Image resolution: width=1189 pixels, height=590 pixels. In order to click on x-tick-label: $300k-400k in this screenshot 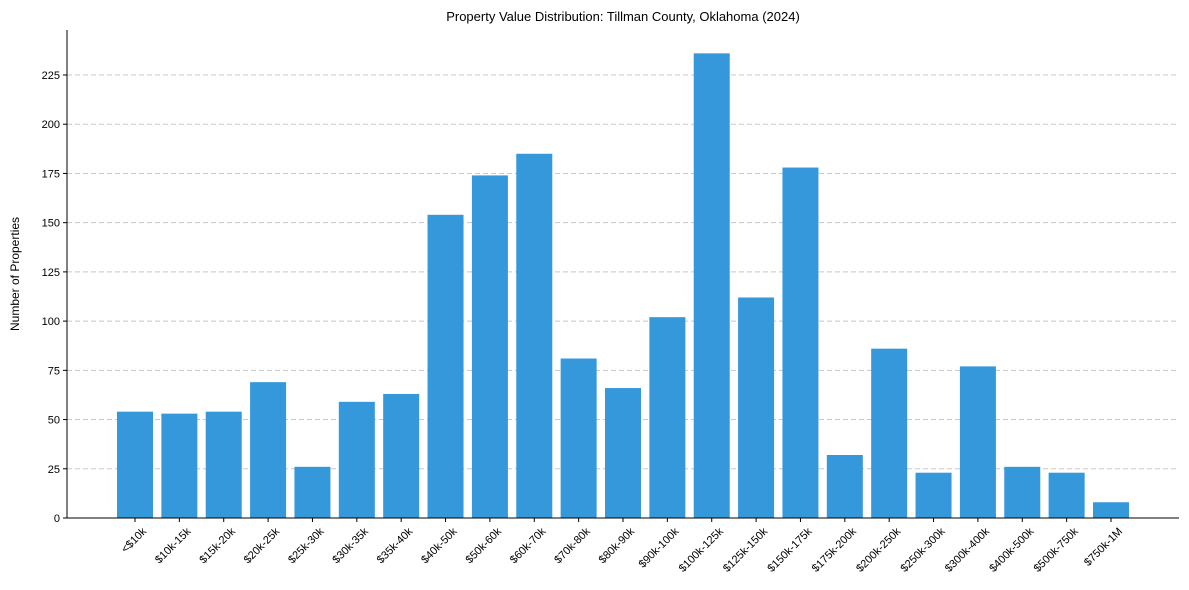, I will do `click(967, 549)`.